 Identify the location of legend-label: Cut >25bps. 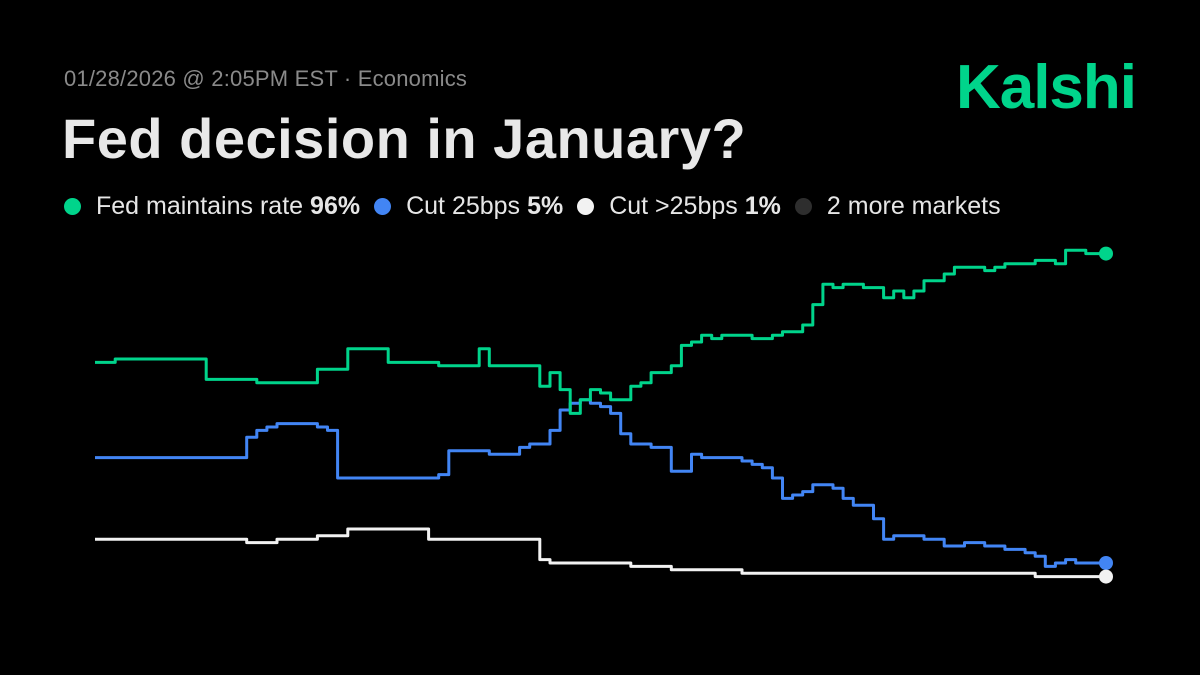
(673, 206).